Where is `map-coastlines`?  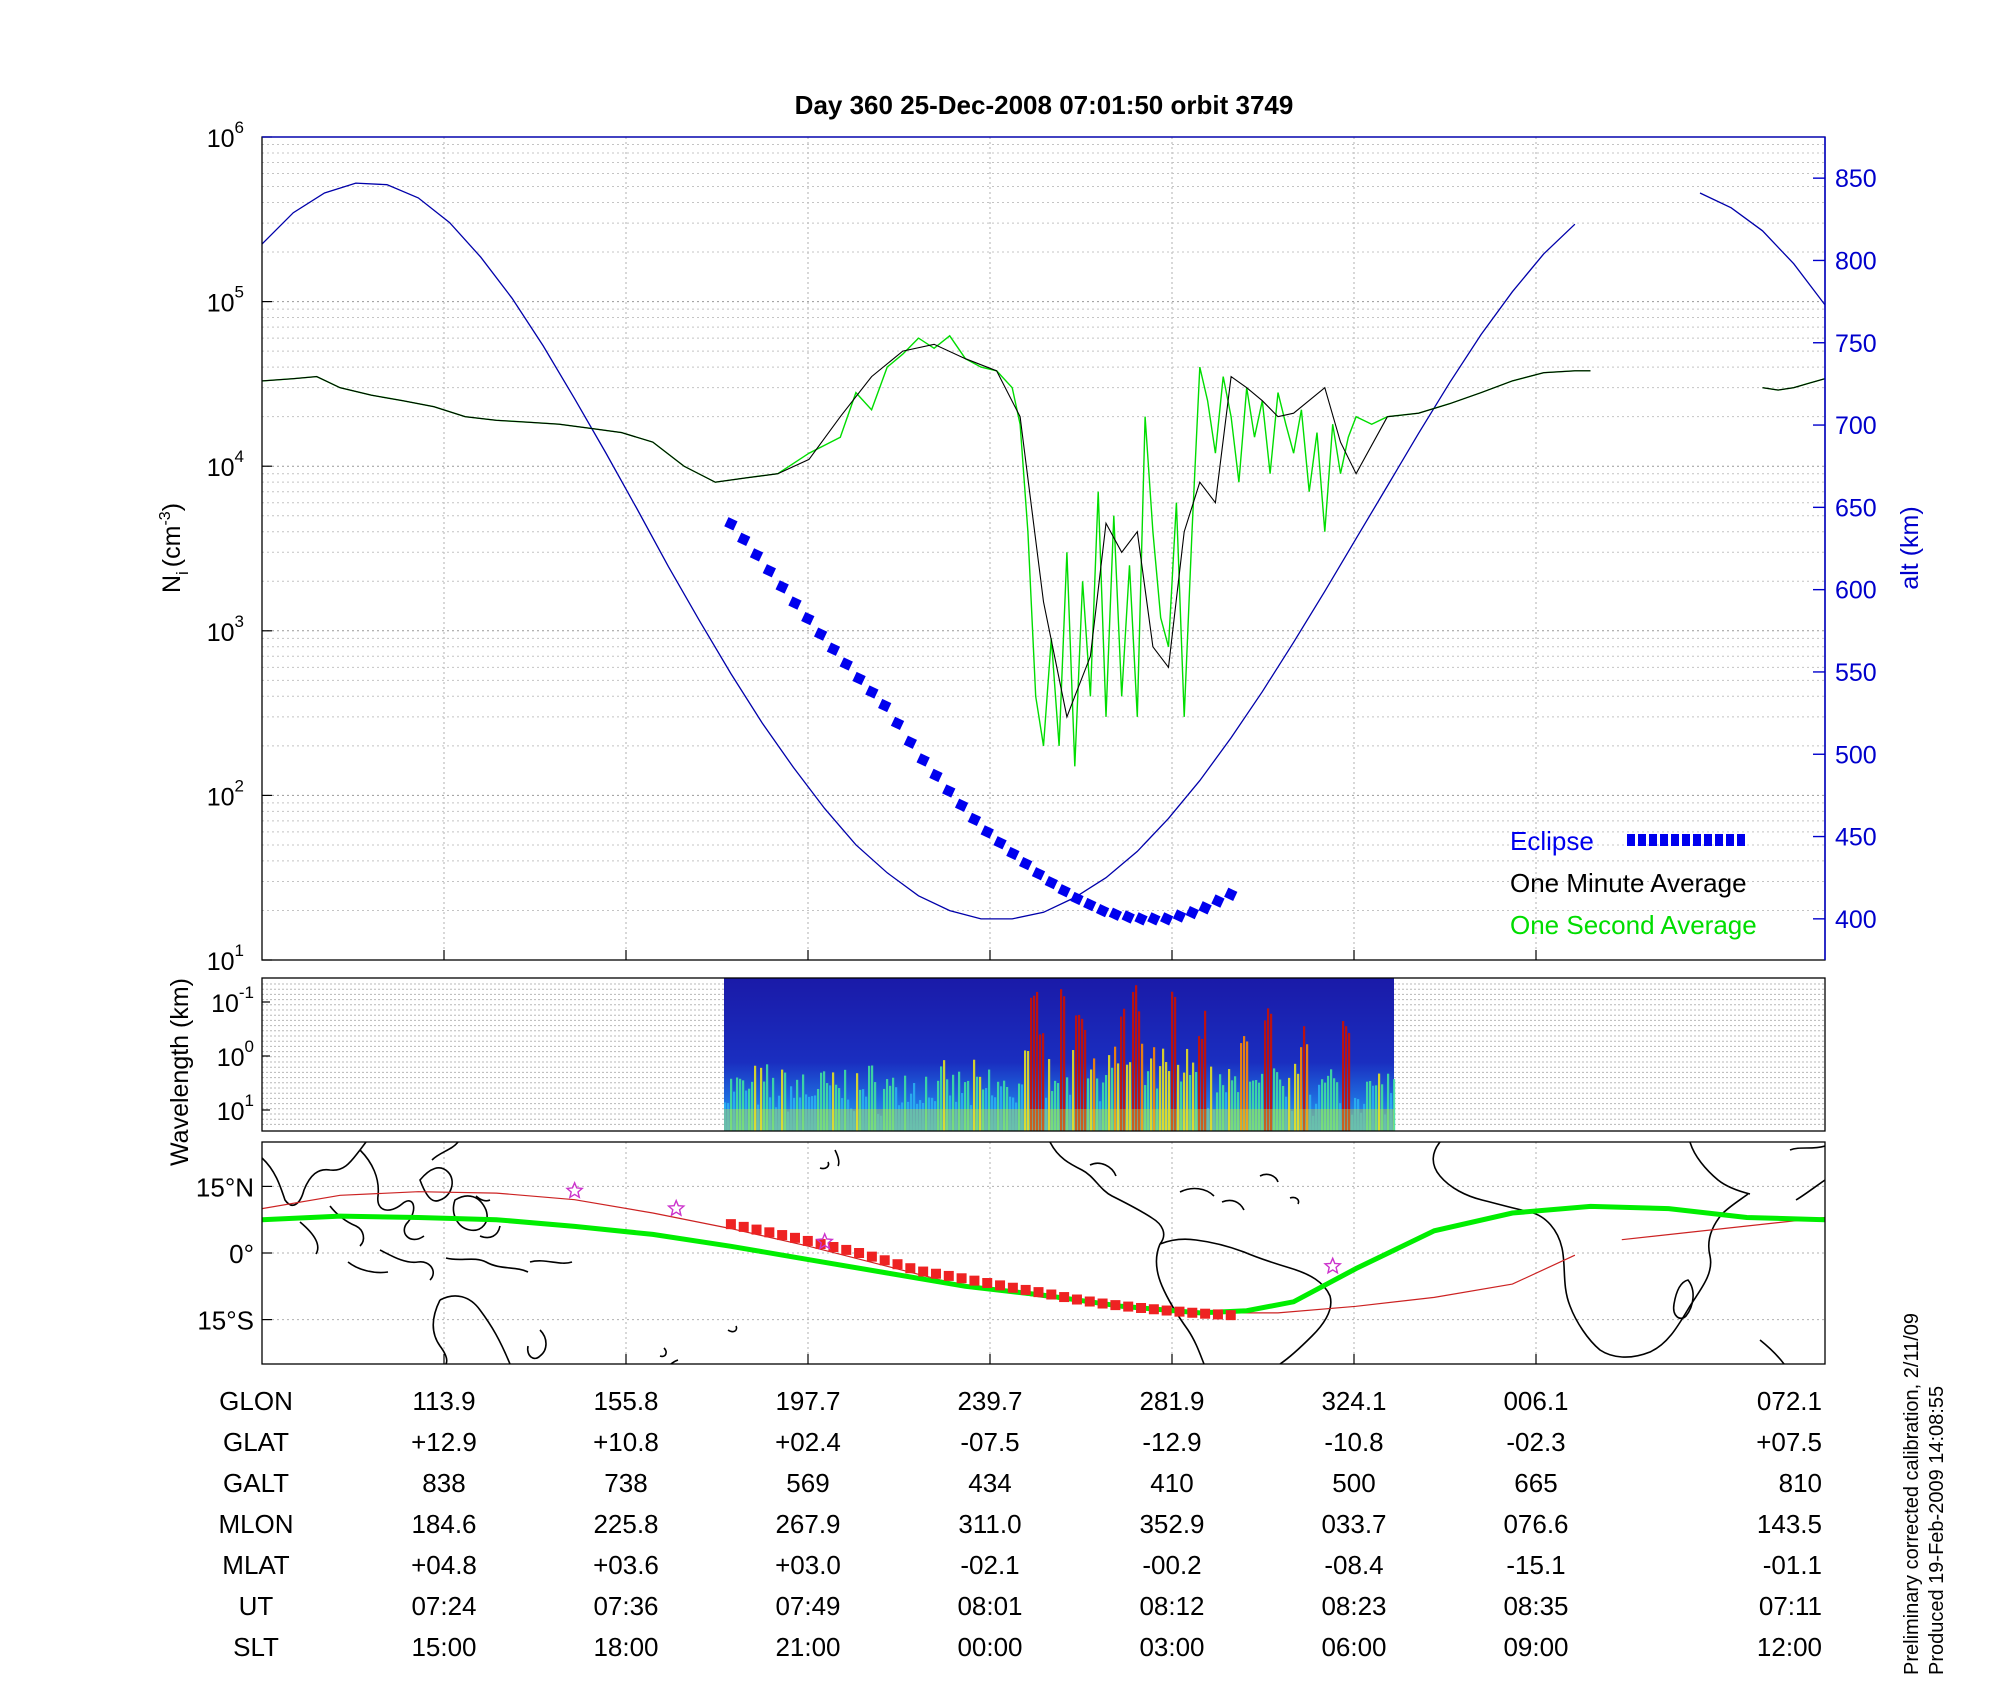 map-coastlines is located at coordinates (1043, 1253).